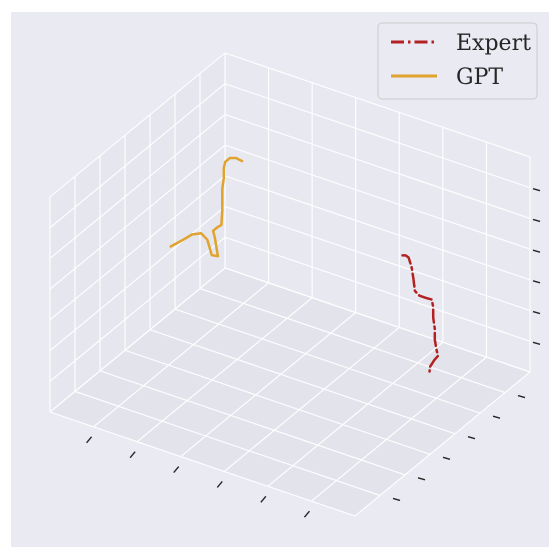 This screenshot has width=560, height=559. What do you see at coordinates (493, 43) in the screenshot?
I see `legend-label-expert: Expert` at bounding box center [493, 43].